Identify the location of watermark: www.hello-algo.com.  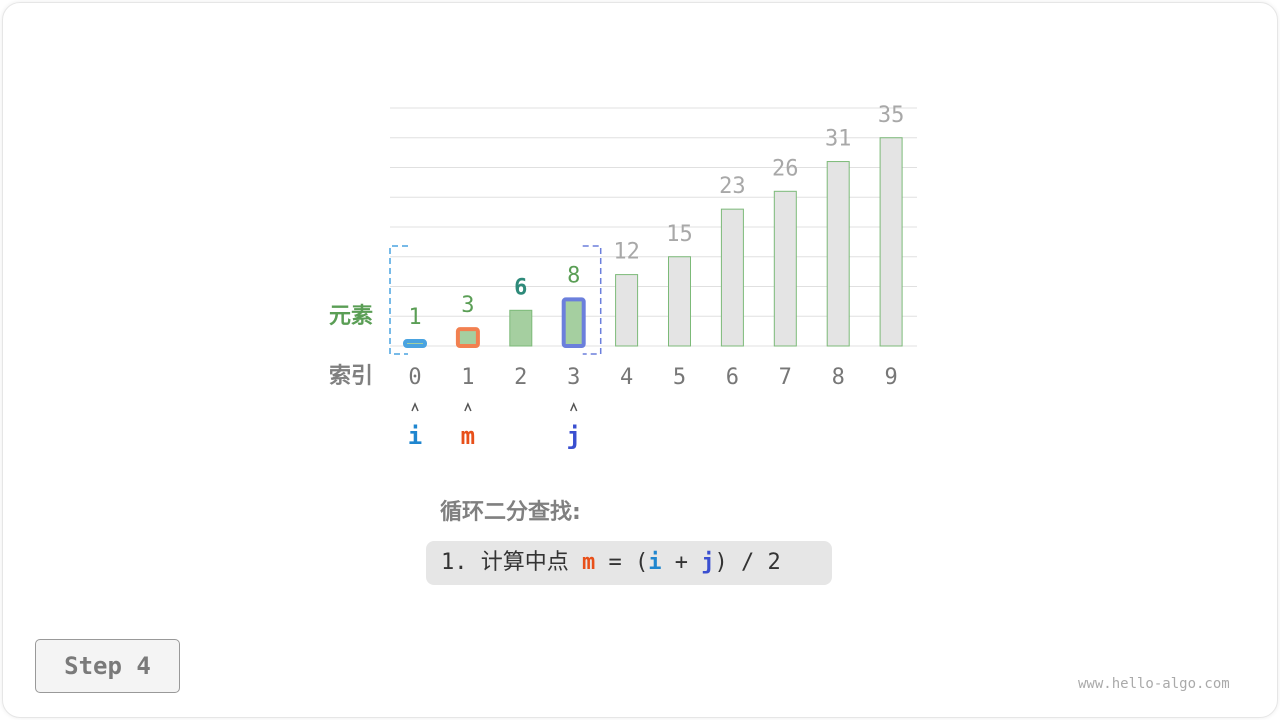
(1154, 684).